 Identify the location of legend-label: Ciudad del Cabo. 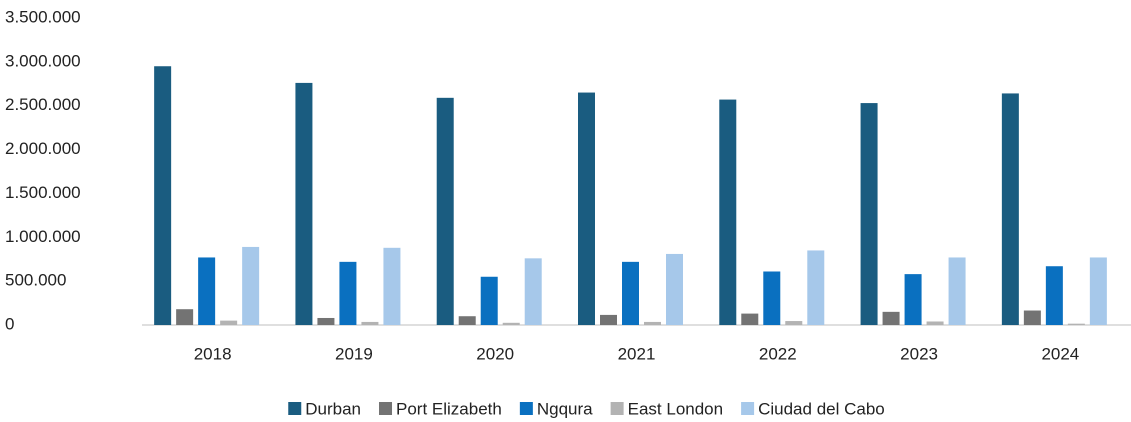
(821, 408).